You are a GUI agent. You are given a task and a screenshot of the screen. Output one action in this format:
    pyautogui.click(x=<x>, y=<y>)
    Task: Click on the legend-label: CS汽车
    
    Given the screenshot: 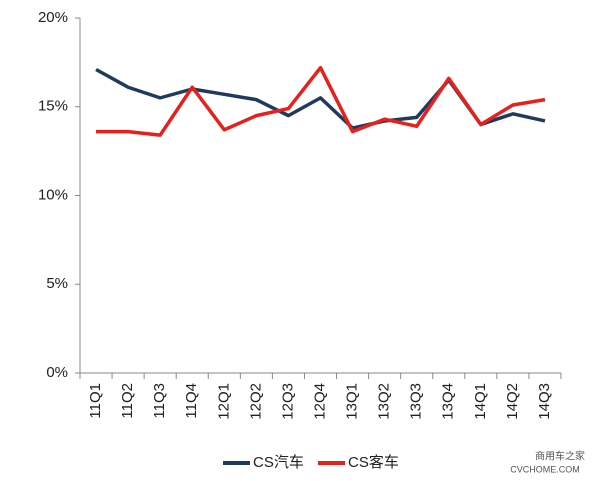 What is the action you would take?
    pyautogui.click(x=278, y=462)
    